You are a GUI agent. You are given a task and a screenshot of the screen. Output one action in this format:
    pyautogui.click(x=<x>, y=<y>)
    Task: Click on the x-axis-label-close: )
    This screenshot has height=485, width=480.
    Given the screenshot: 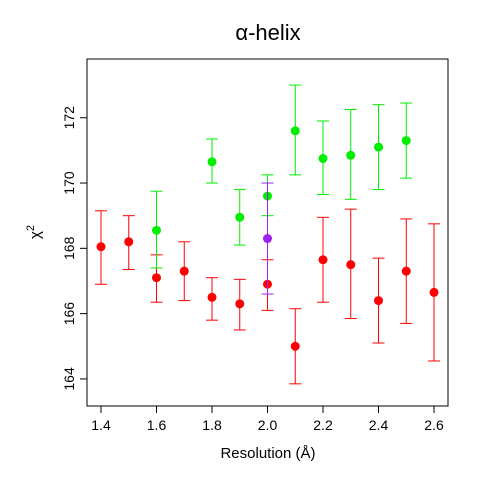 What is the action you would take?
    pyautogui.click(x=313, y=453)
    